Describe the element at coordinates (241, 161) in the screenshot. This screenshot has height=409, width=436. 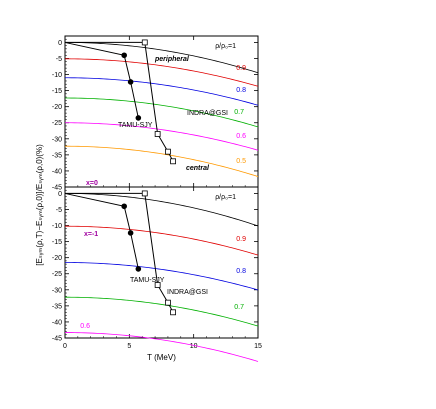
I see `density-curve-label: 0.5` at that location.